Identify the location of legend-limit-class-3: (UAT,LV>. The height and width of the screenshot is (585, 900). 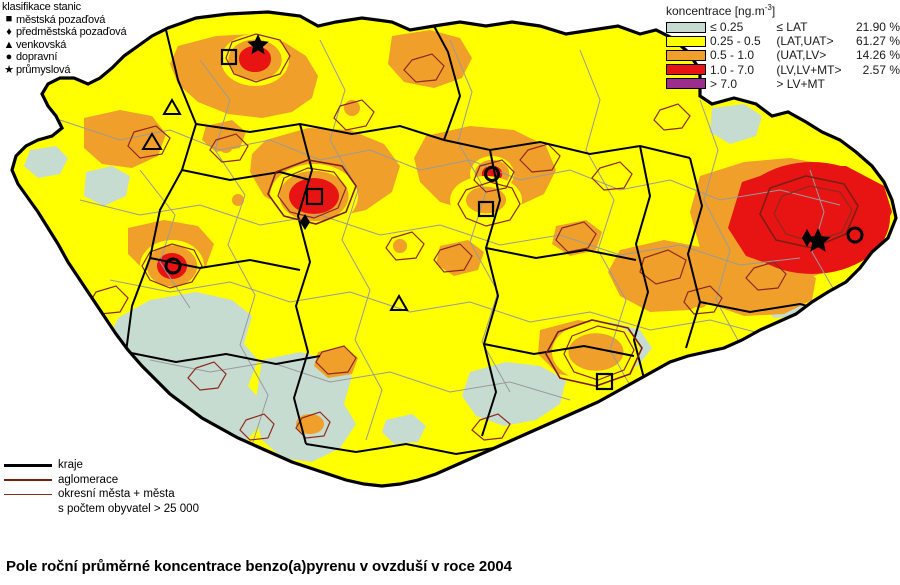
(801, 55).